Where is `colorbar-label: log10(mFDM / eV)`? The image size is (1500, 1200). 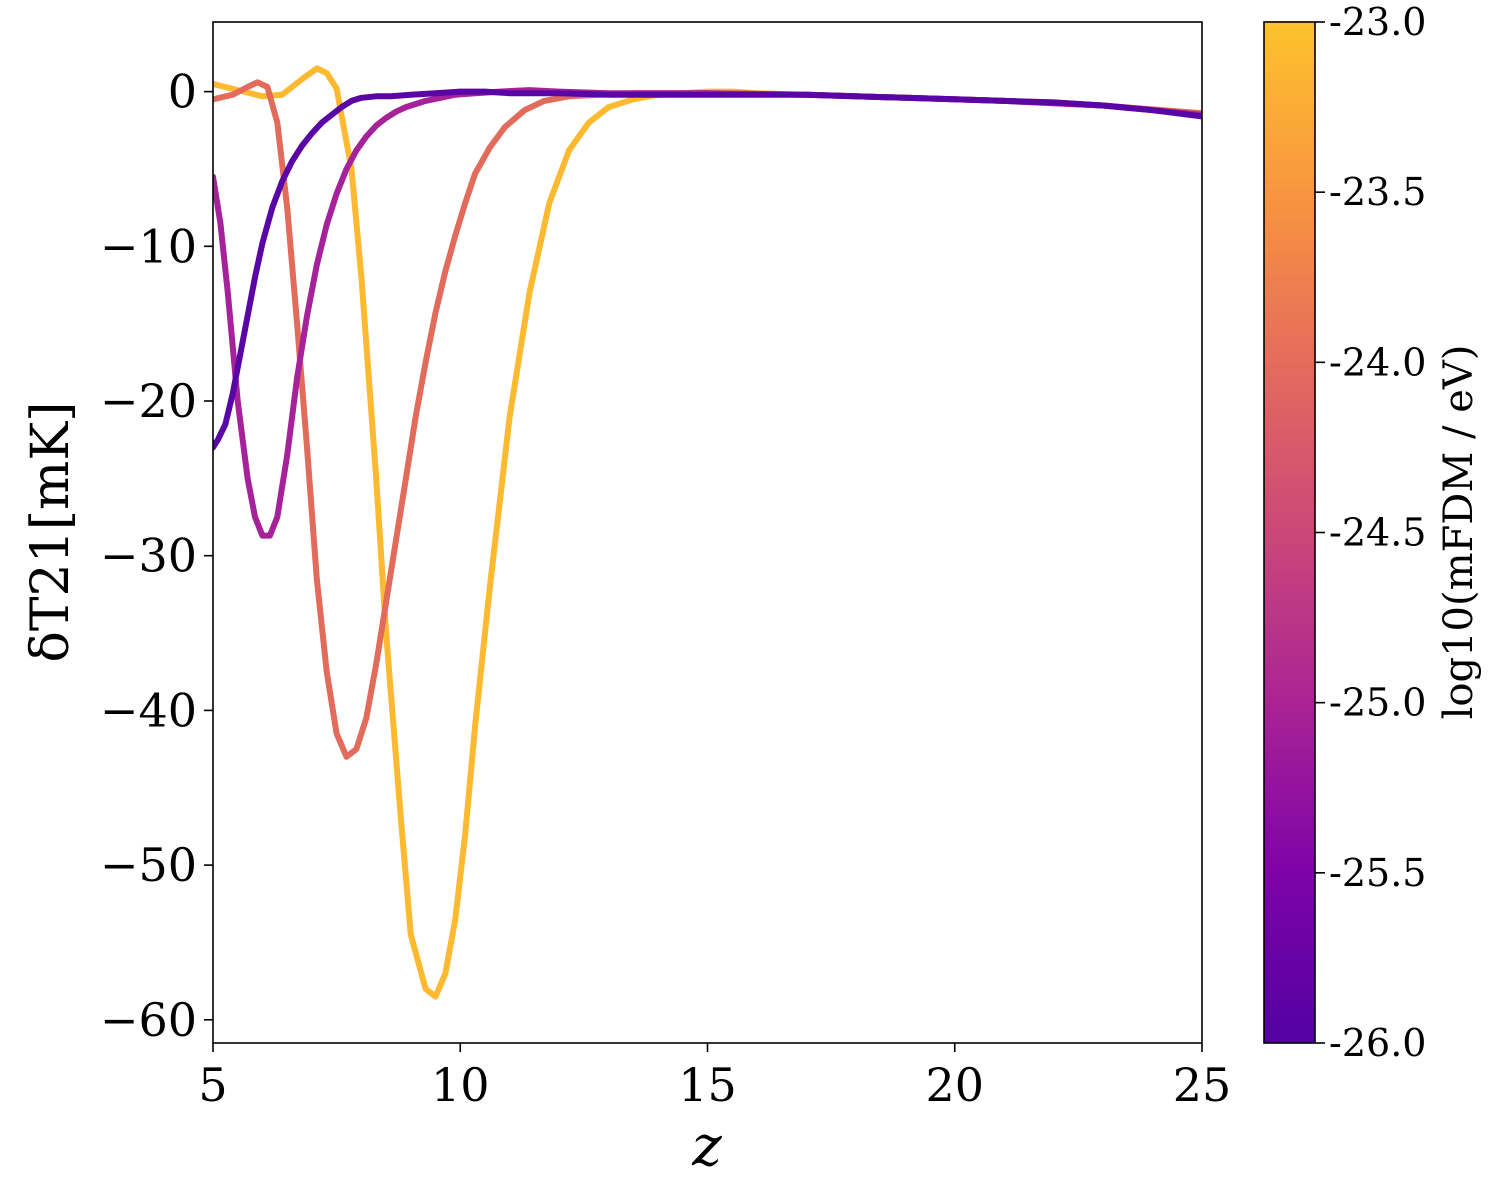
colorbar-label: log10(mFDM / eV) is located at coordinates (1459, 532).